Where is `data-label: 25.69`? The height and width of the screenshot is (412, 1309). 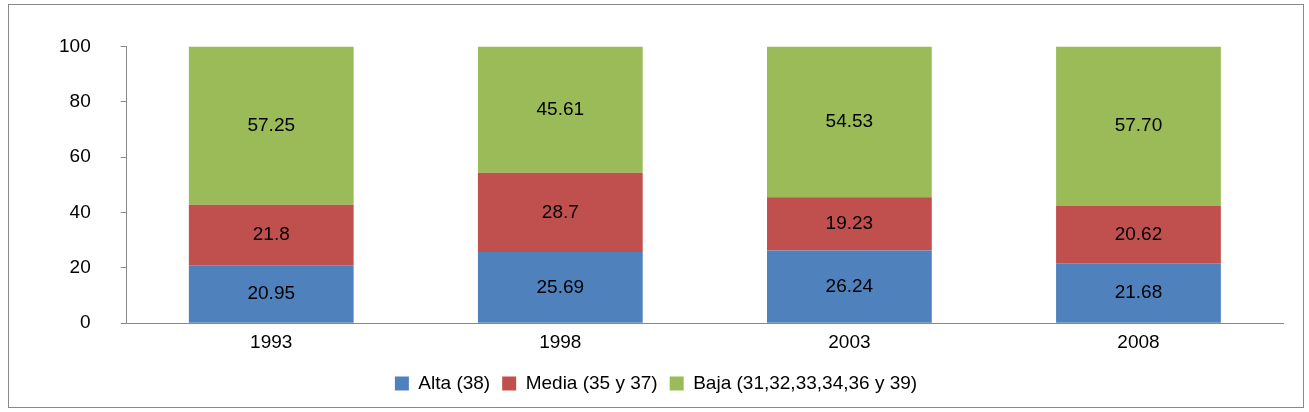
data-label: 25.69 is located at coordinates (560, 286).